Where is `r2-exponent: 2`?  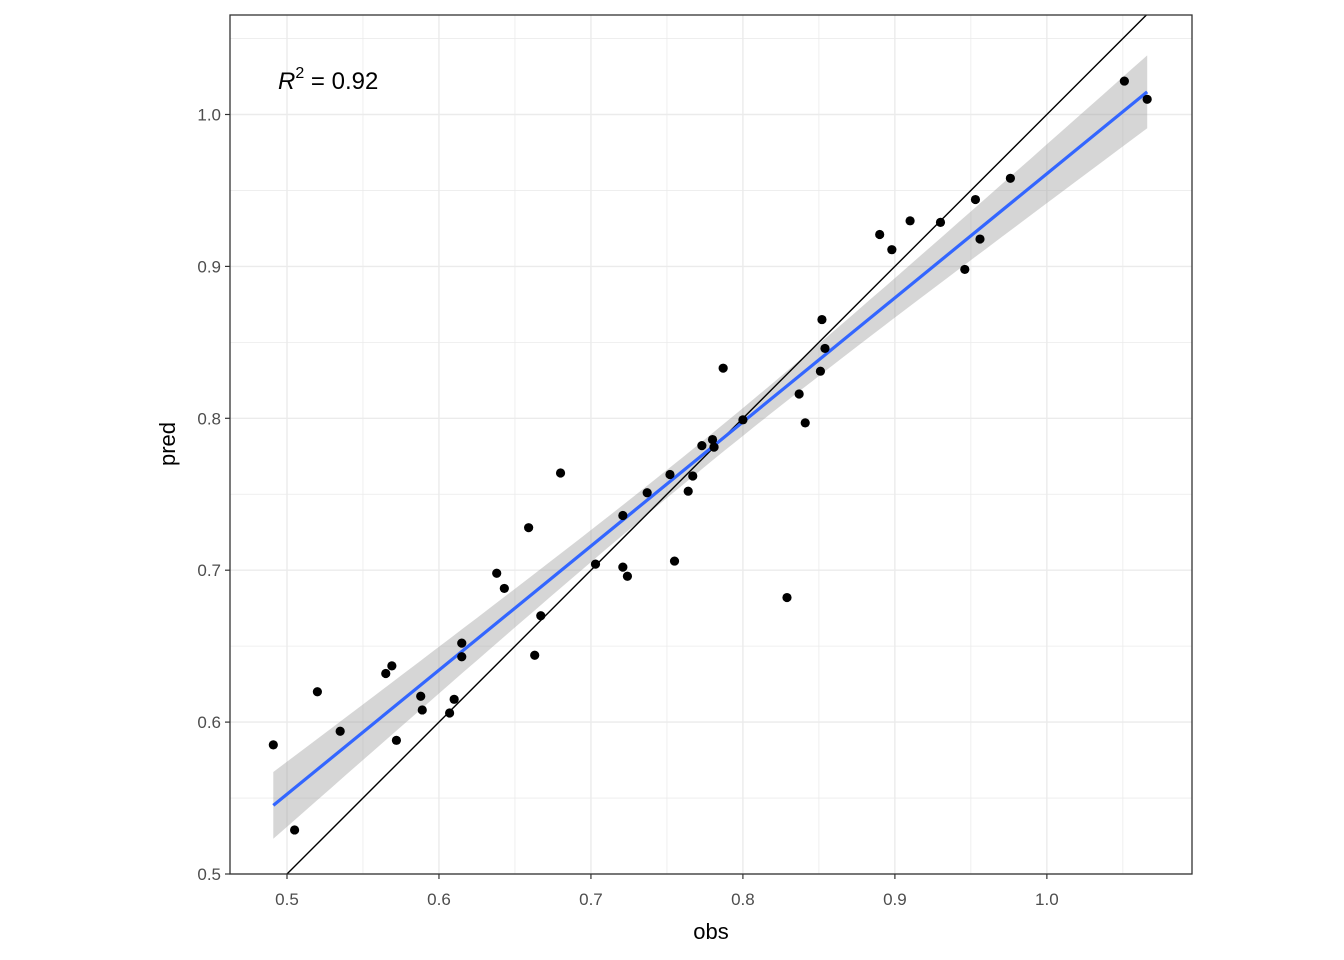
r2-exponent: 2 is located at coordinates (299, 73).